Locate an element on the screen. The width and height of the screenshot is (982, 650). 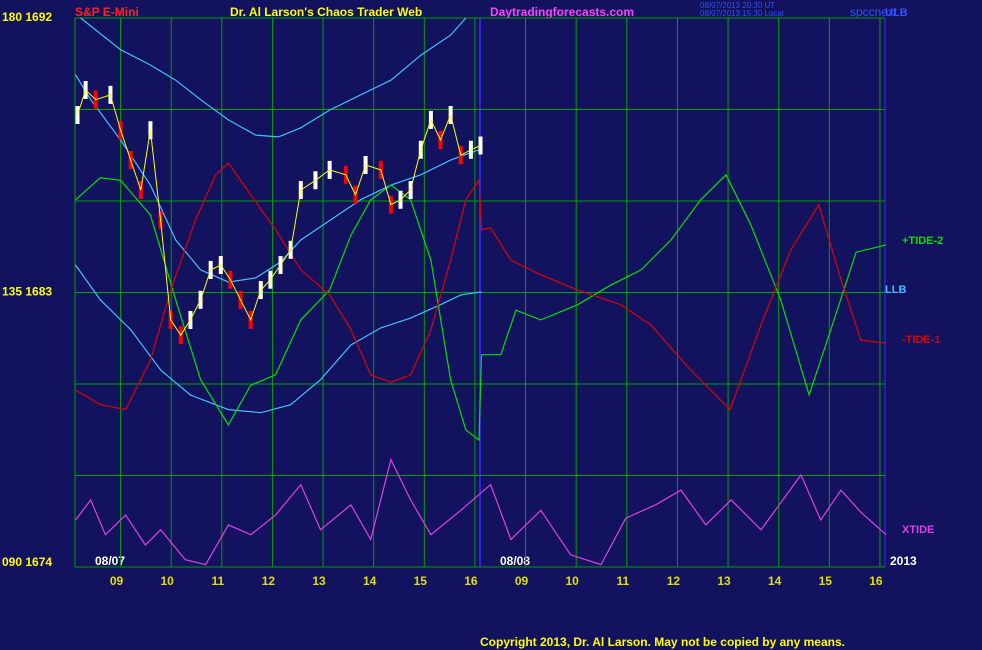
file-label: spccnext is located at coordinates (874, 12).